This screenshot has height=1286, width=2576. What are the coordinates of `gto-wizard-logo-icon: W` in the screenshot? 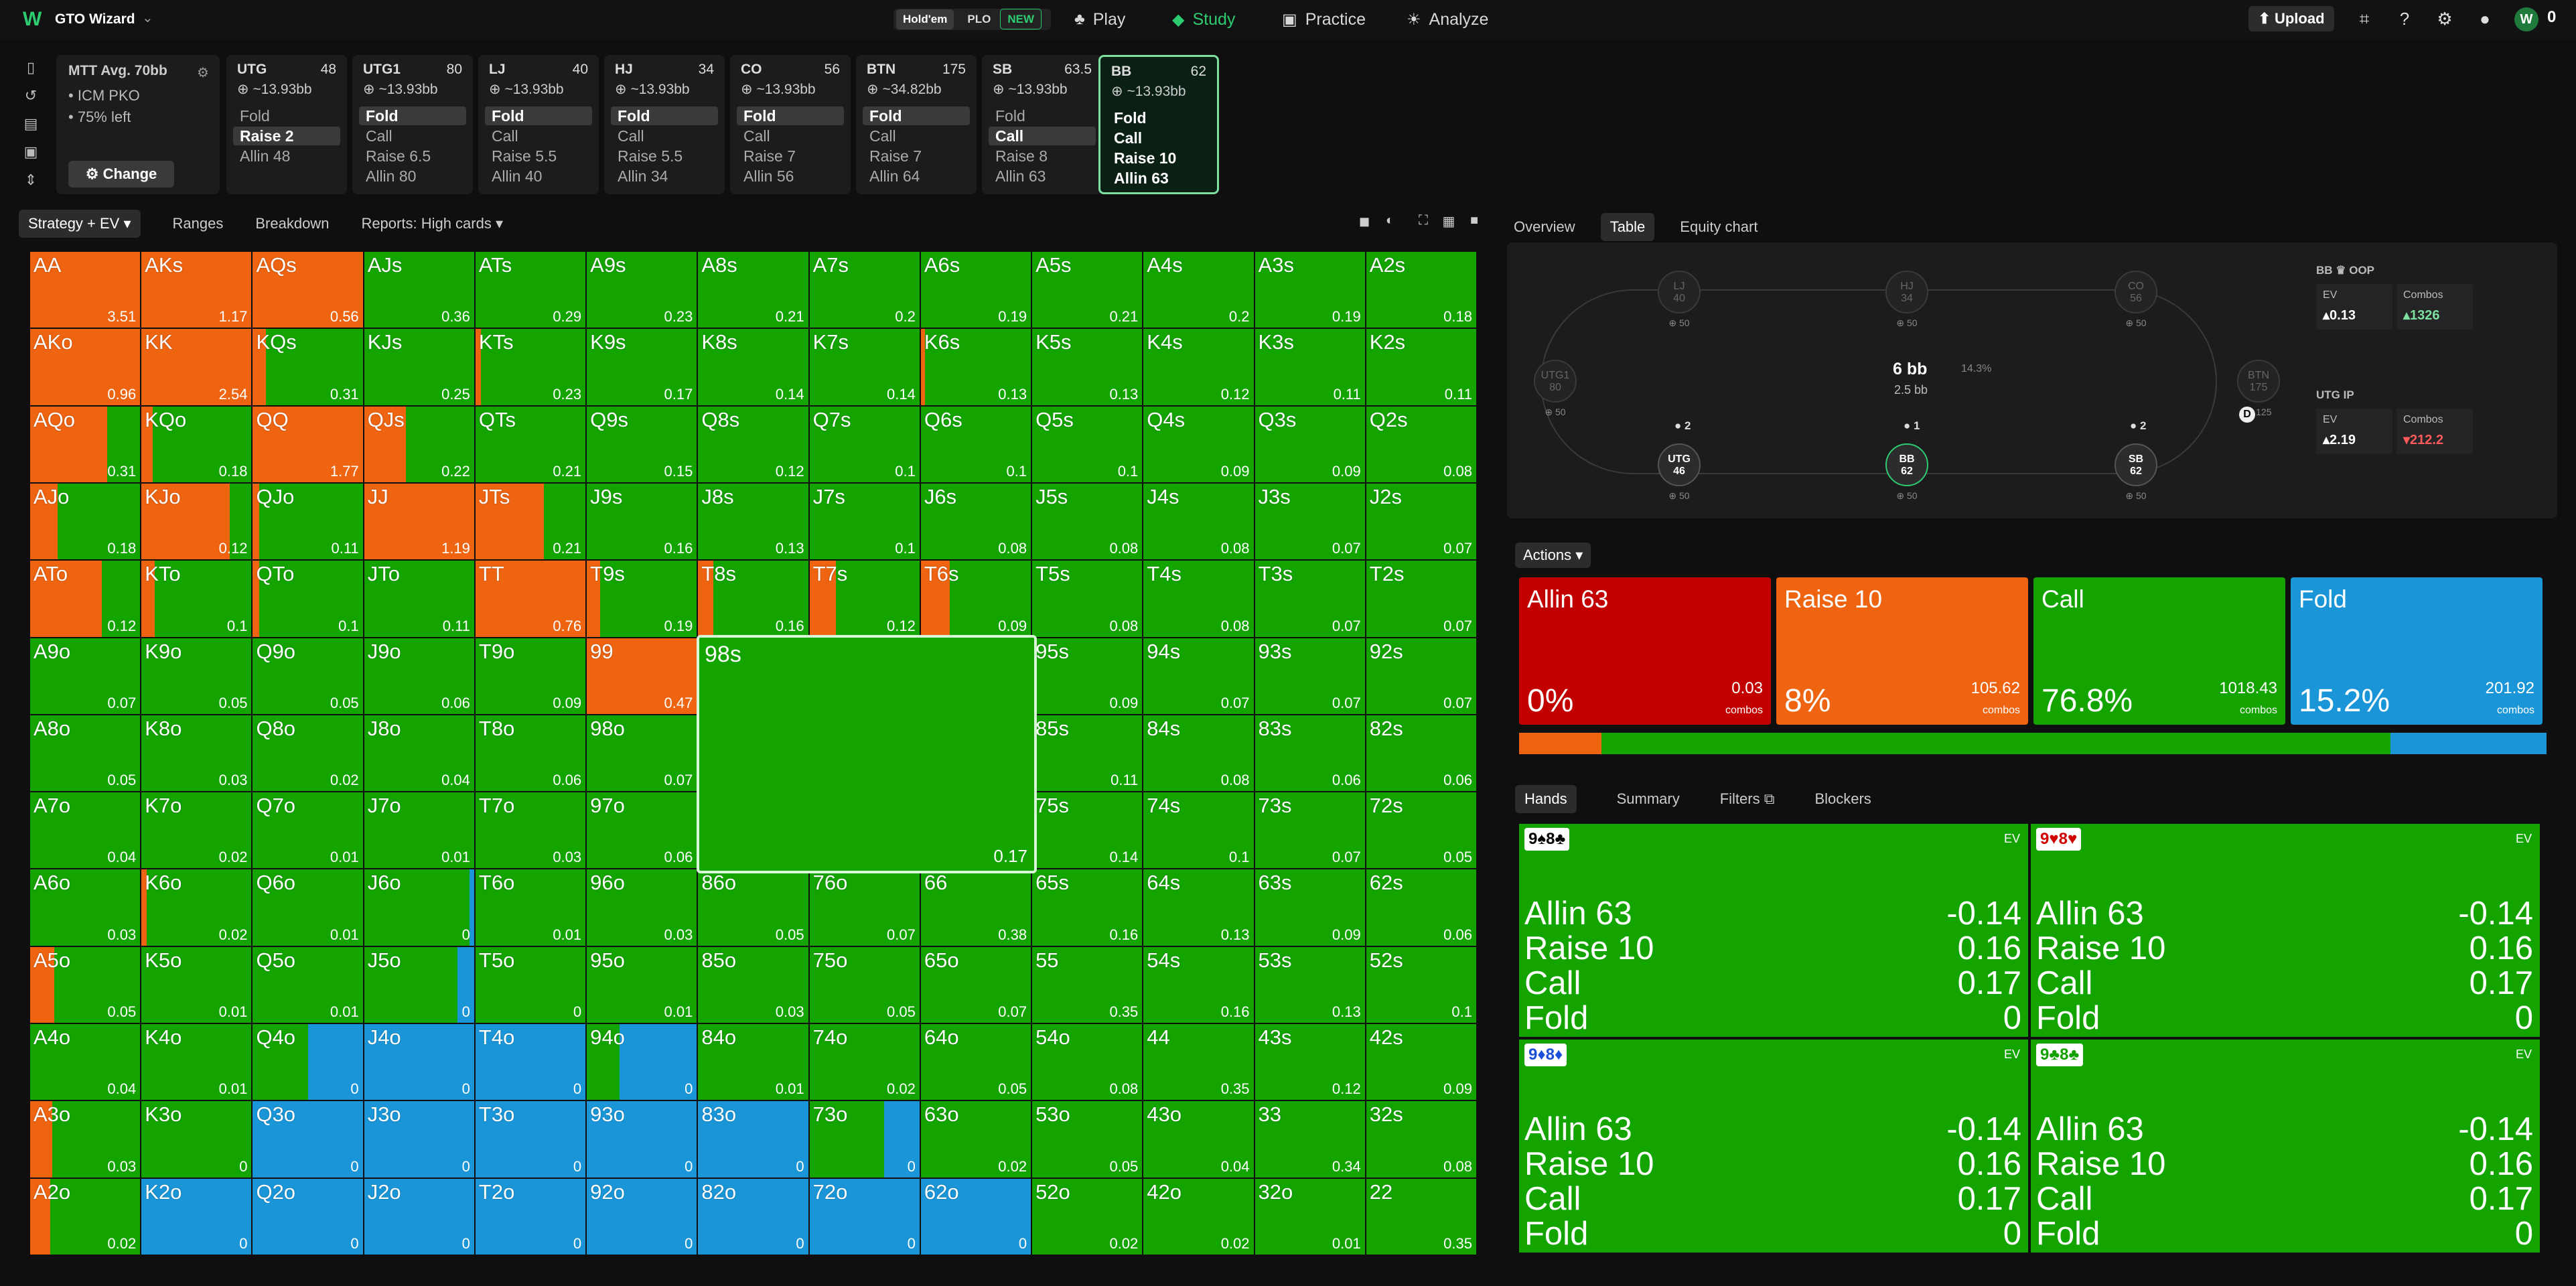 It's located at (32, 19).